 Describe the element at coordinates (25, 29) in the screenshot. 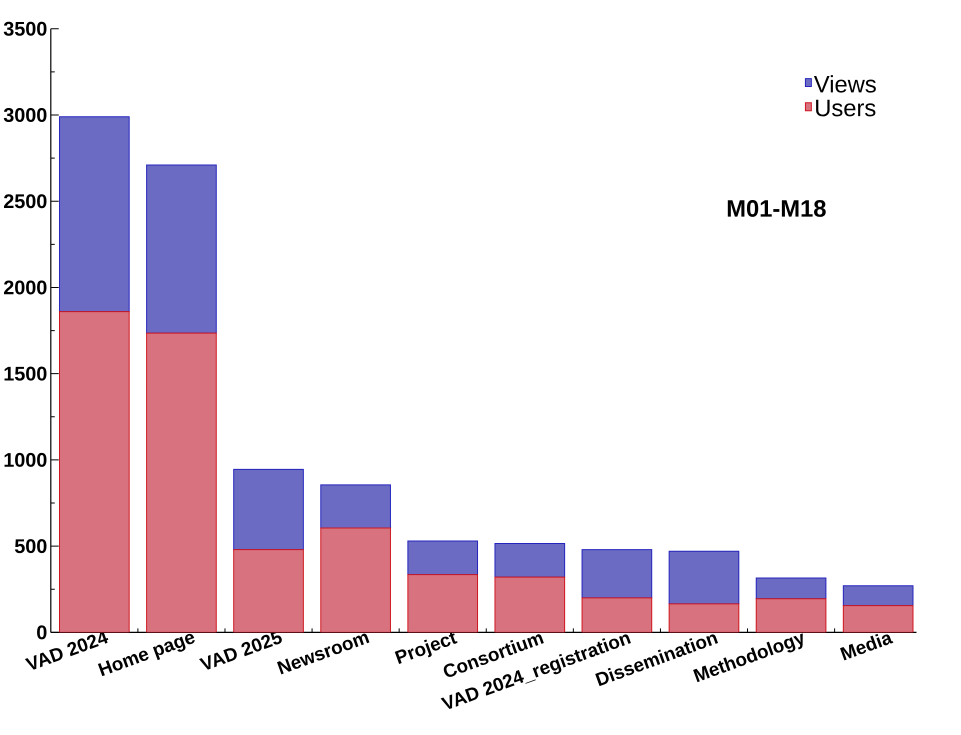

I see `y-tick-label: 3500` at that location.